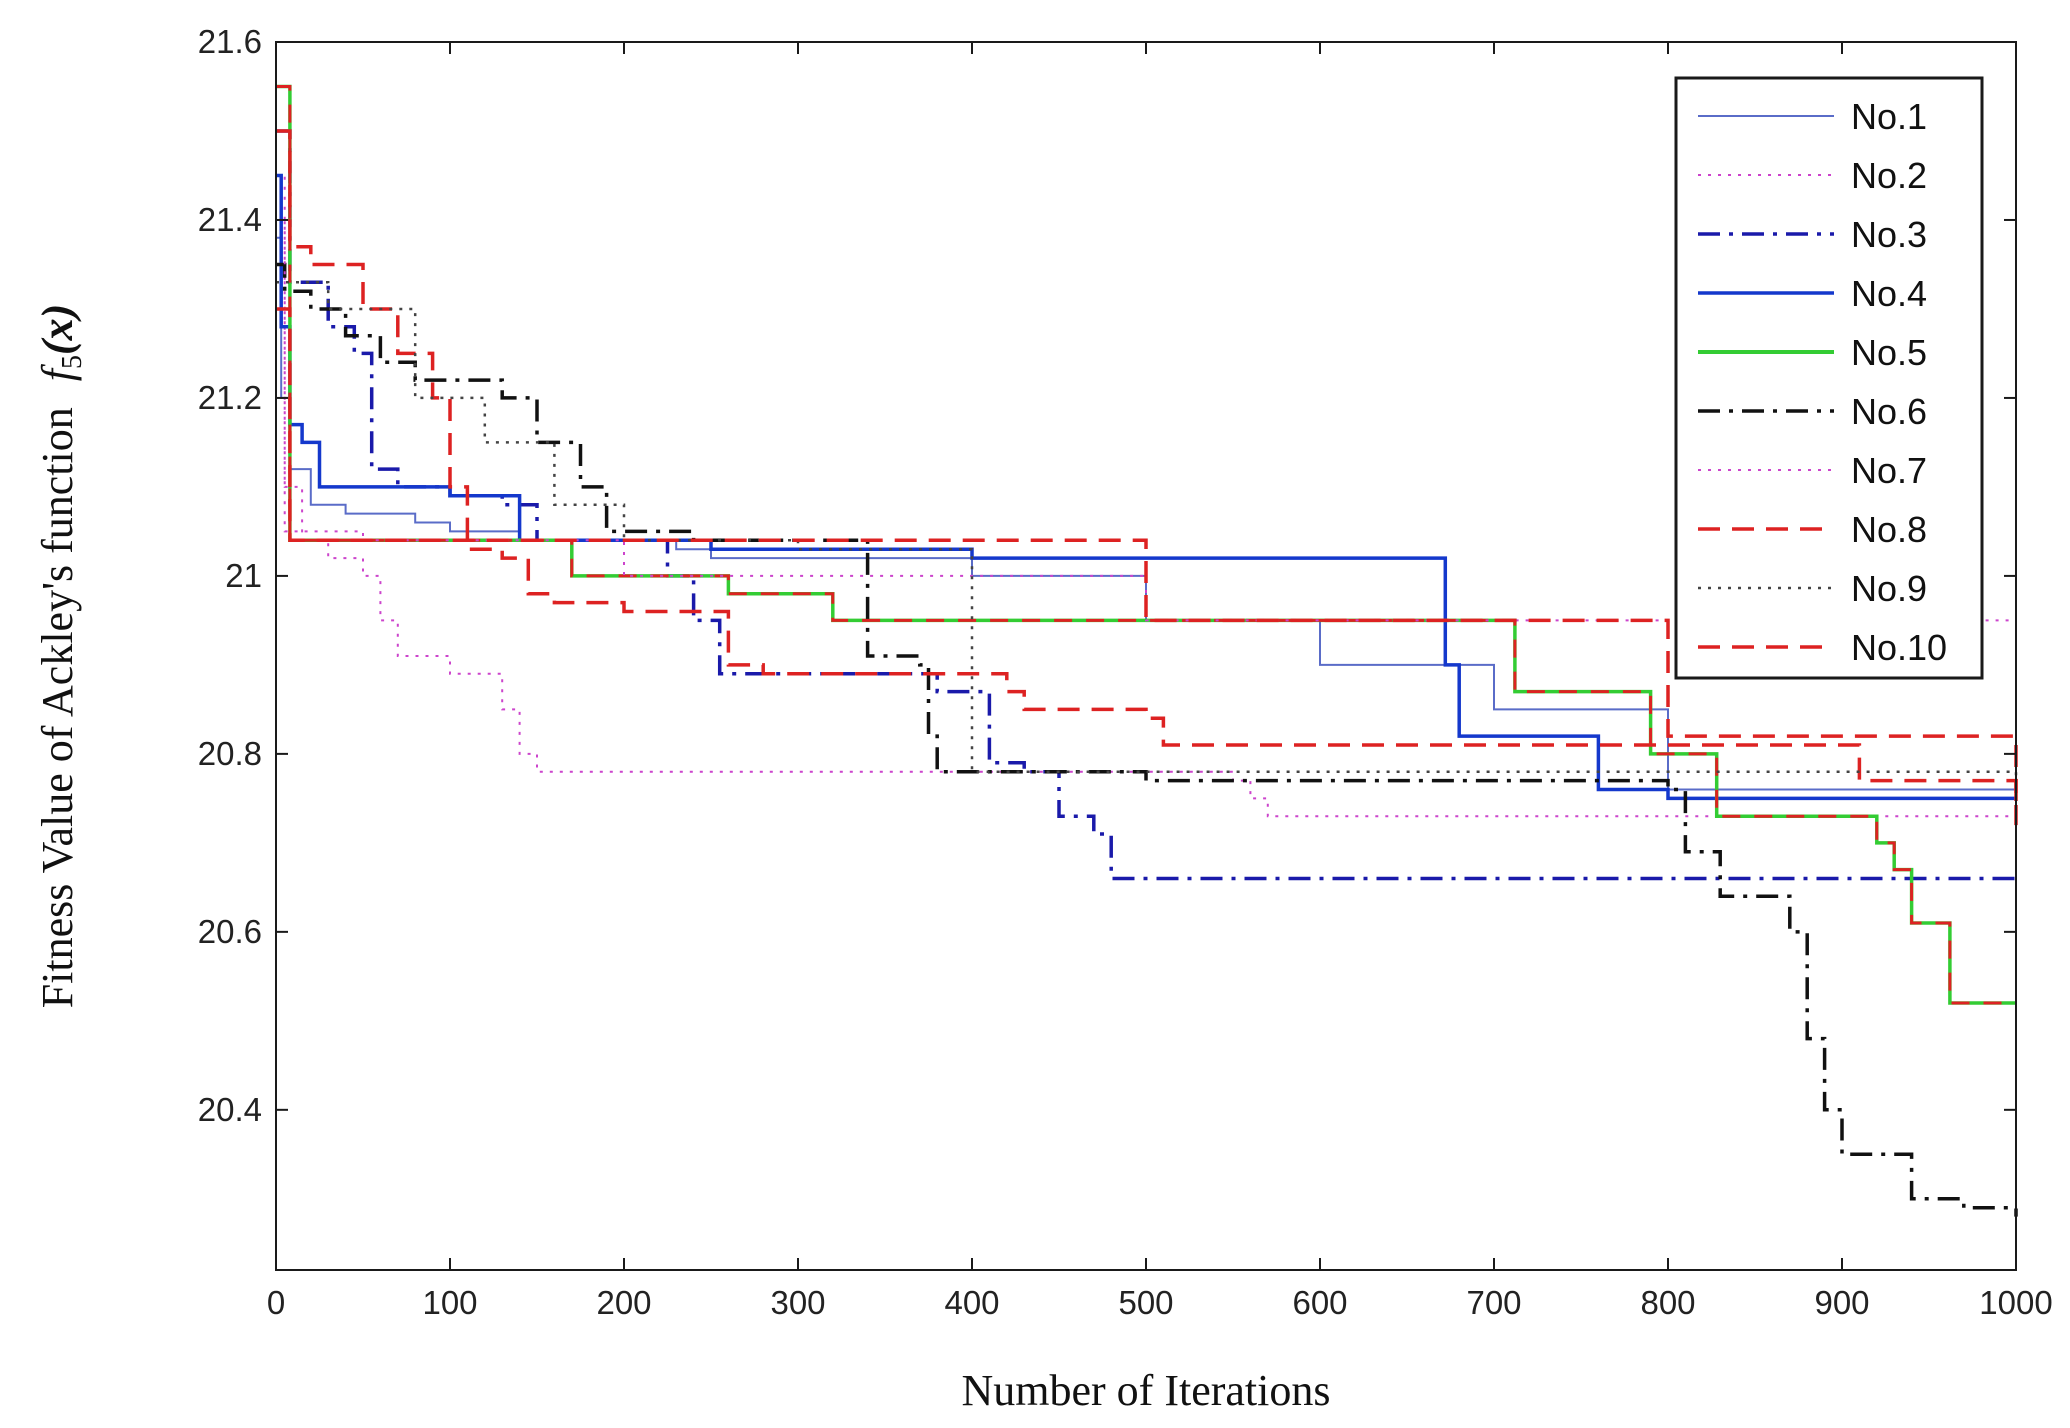  What do you see at coordinates (1667, 1302) in the screenshot?
I see `x-tick-label: 800` at bounding box center [1667, 1302].